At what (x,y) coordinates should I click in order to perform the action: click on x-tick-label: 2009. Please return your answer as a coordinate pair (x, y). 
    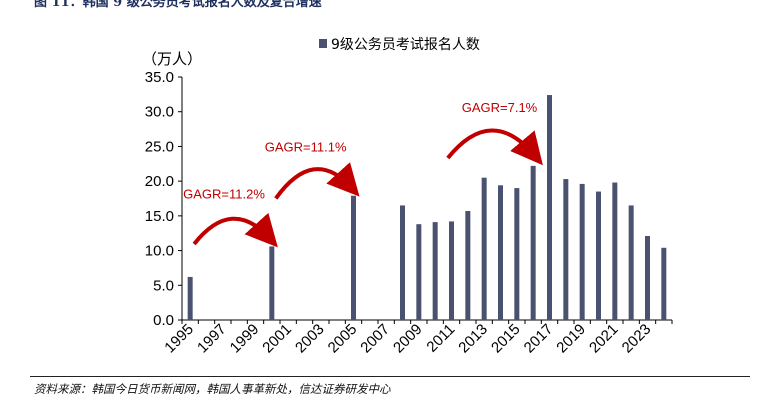
    Looking at the image, I should click on (408, 339).